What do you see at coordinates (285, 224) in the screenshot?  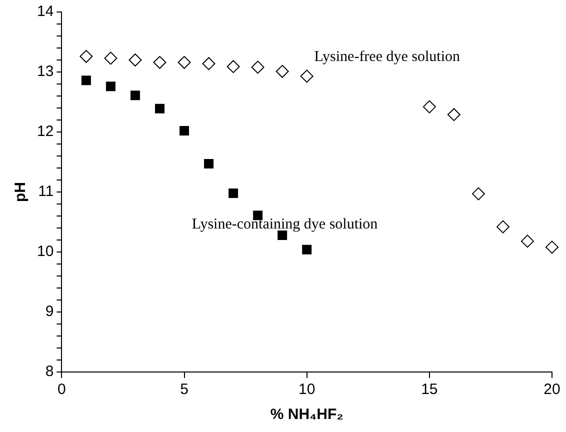 I see `series-label: Lysine-containing dye solution` at bounding box center [285, 224].